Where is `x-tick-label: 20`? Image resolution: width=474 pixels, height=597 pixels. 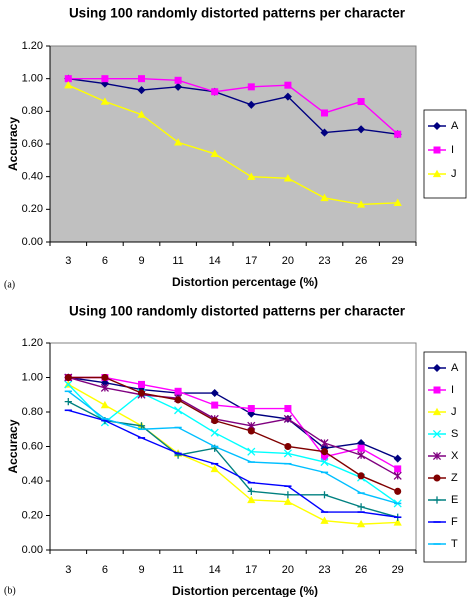
x-tick-label: 20 is located at coordinates (288, 570).